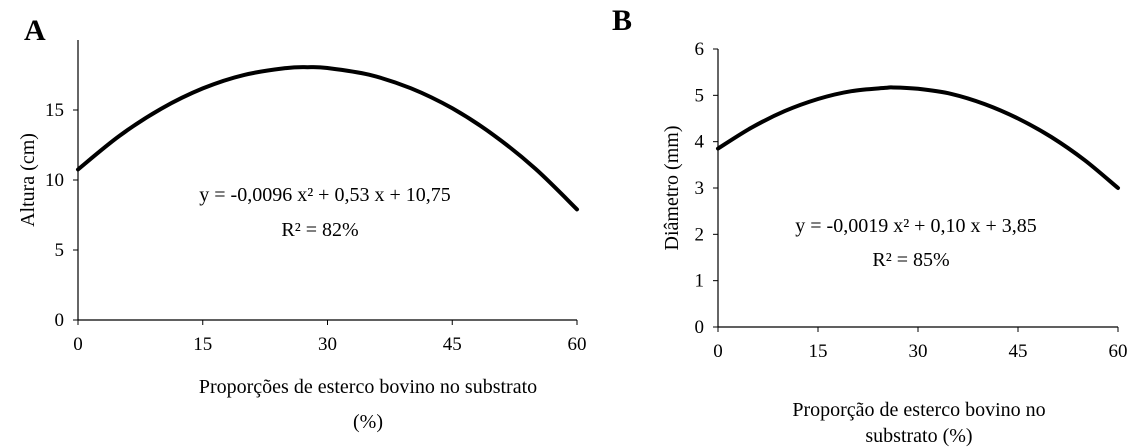 The height and width of the screenshot is (448, 1133). Describe the element at coordinates (700, 234) in the screenshot. I see `y-tick-label: 2` at that location.